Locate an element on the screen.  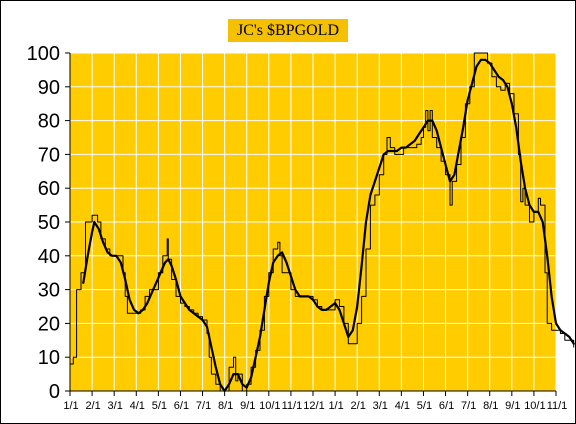
y-tick-label: 10 is located at coordinates (49, 358).